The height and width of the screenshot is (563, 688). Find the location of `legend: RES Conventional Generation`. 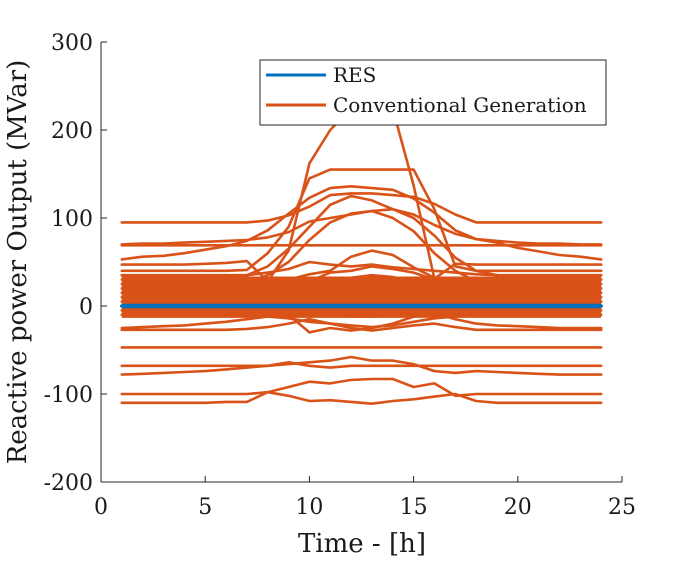

legend: RES Conventional Generation is located at coordinates (433, 92).